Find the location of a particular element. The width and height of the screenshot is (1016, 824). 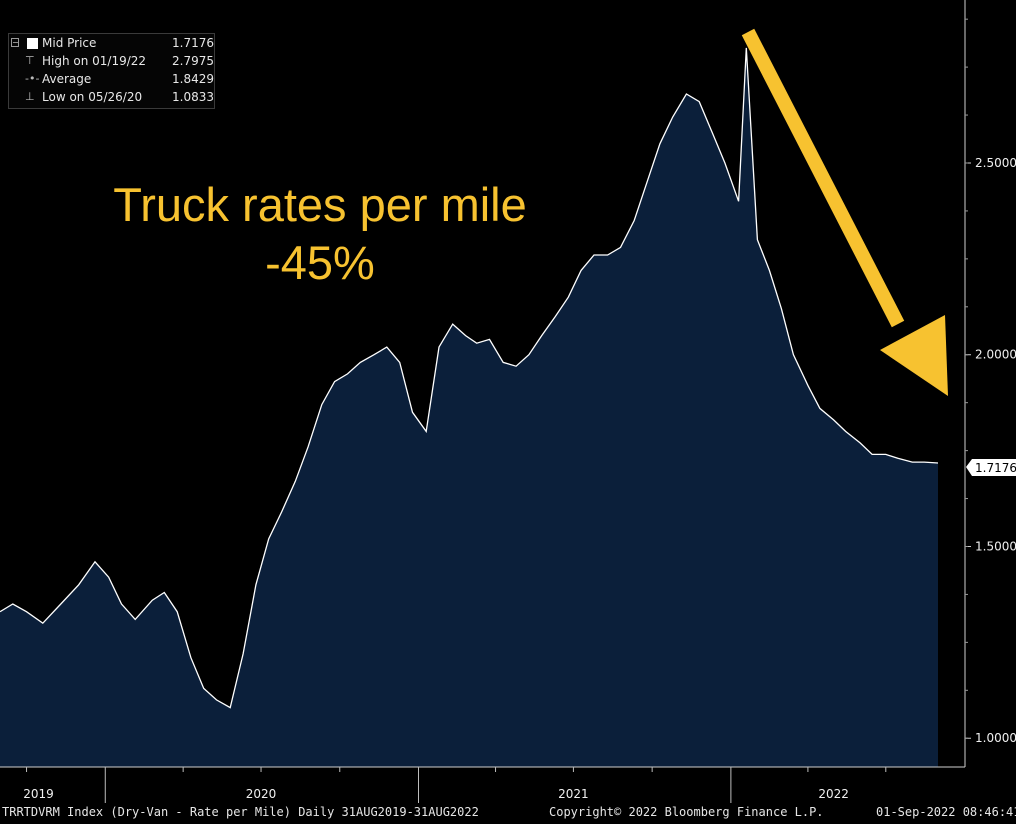

legend-value: 2.7975 is located at coordinates (193, 61).